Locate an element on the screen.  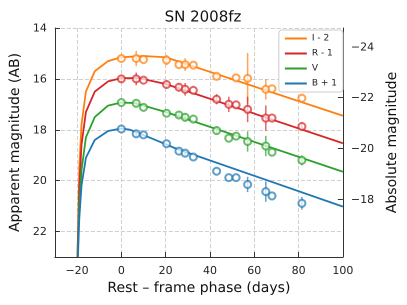
y-tick-label: 22 is located at coordinates (39, 231).